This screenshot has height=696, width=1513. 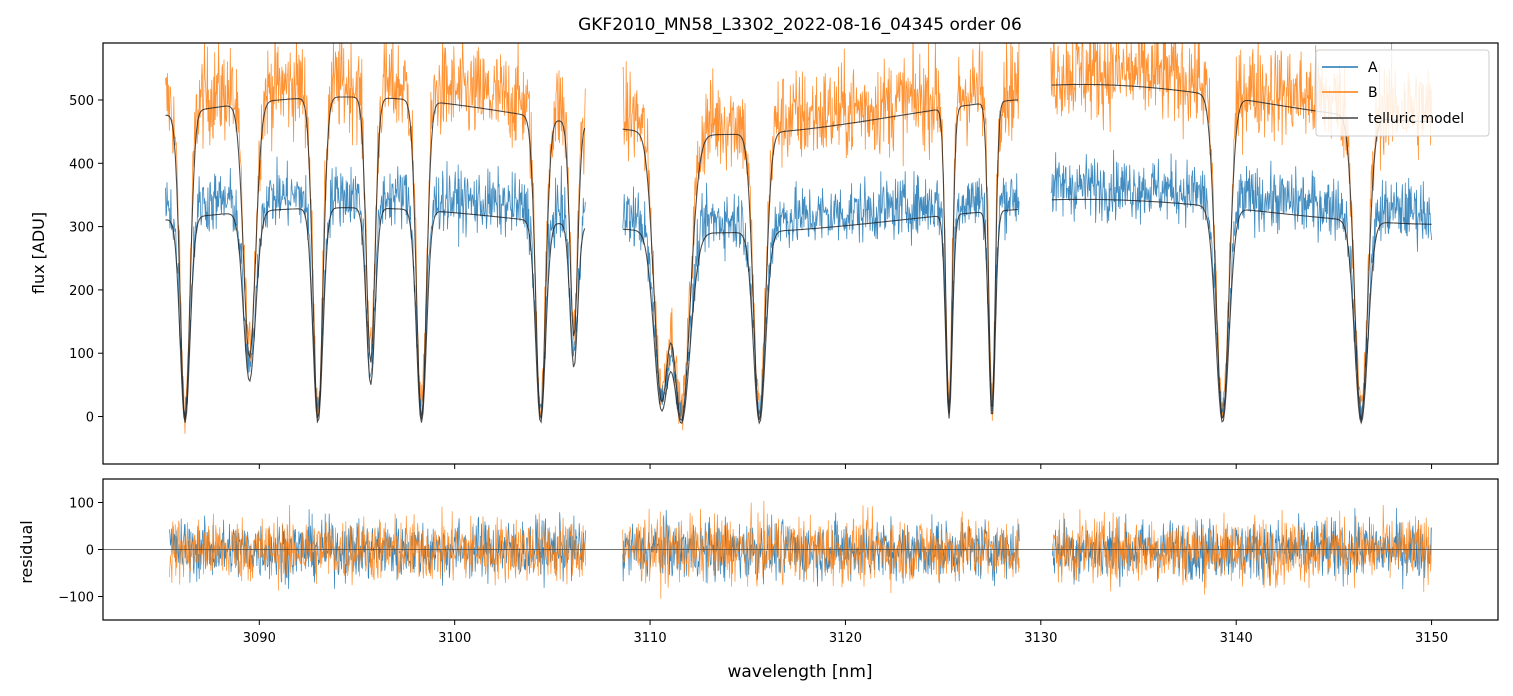 What do you see at coordinates (650, 638) in the screenshot?
I see `residual-x-tick-label: 3110` at bounding box center [650, 638].